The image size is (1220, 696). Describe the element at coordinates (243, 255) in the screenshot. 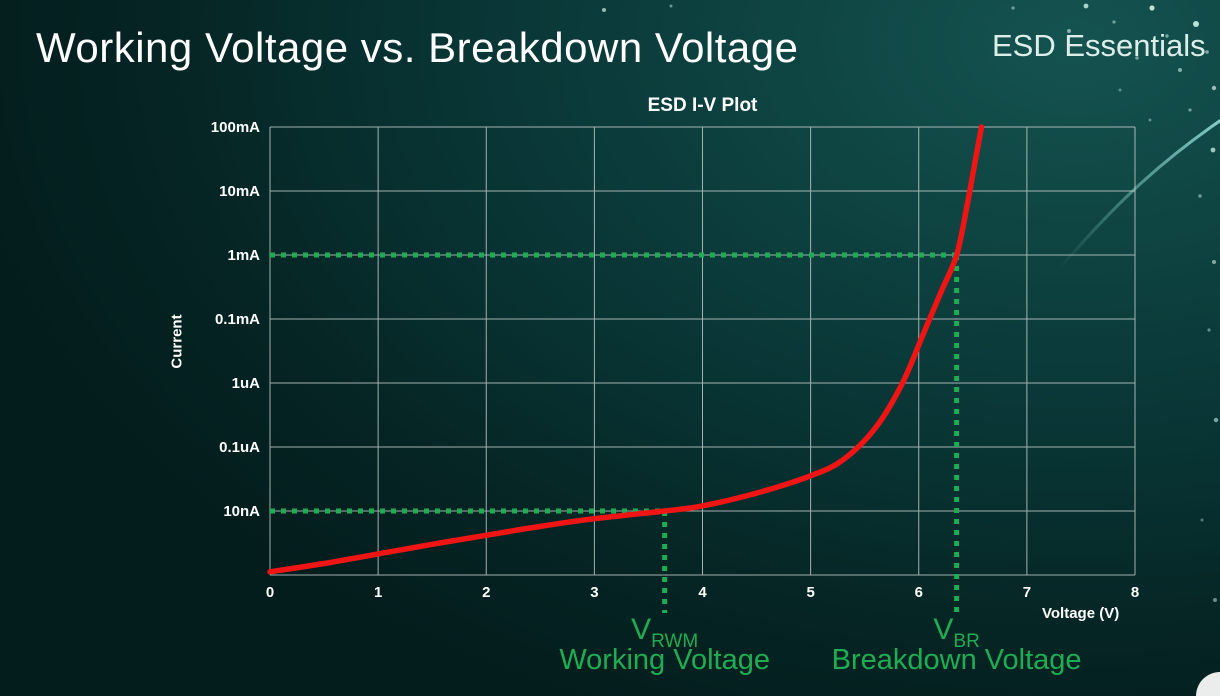

I see `svg-text: 1mA` at that location.